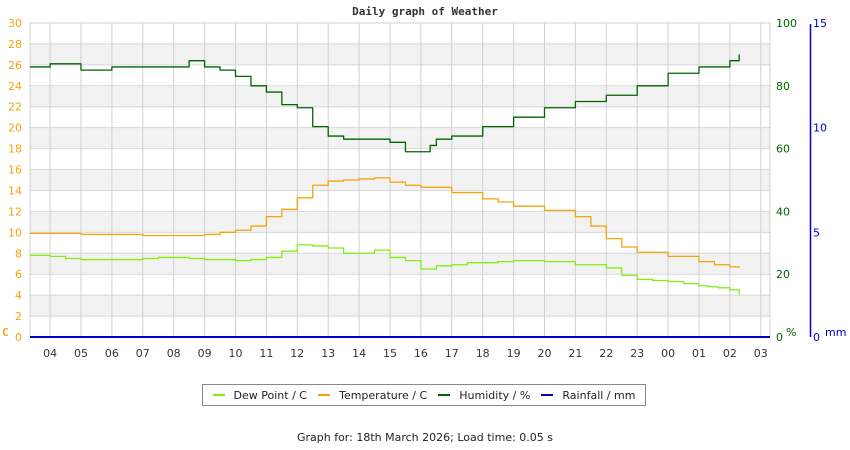 Image resolution: width=850 pixels, height=450 pixels. Describe the element at coordinates (81, 353) in the screenshot. I see `x-tick-label: 05` at that location.